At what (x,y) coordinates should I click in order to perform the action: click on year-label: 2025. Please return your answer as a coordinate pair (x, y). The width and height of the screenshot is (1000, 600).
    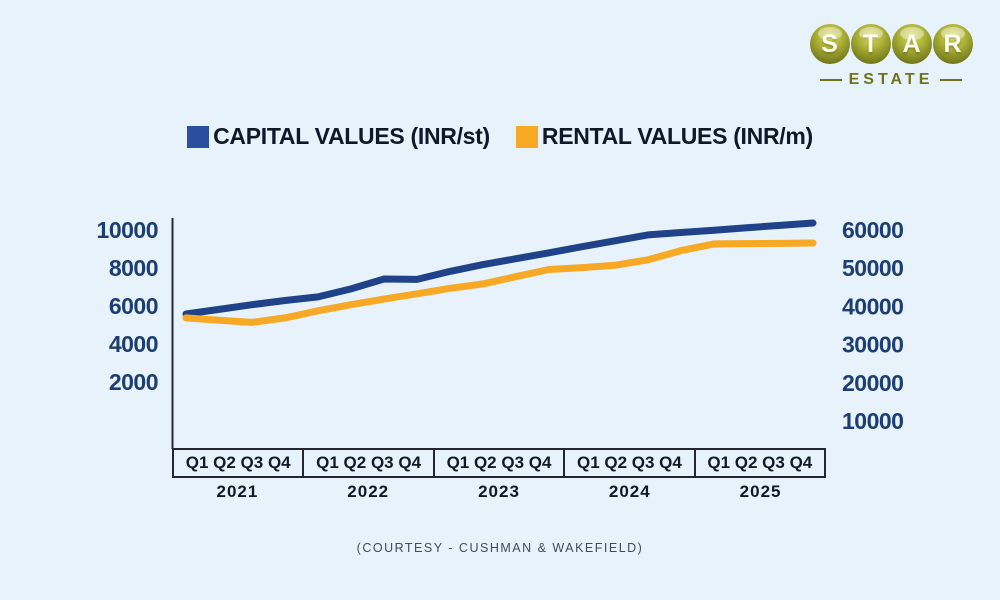
    Looking at the image, I should click on (760, 491).